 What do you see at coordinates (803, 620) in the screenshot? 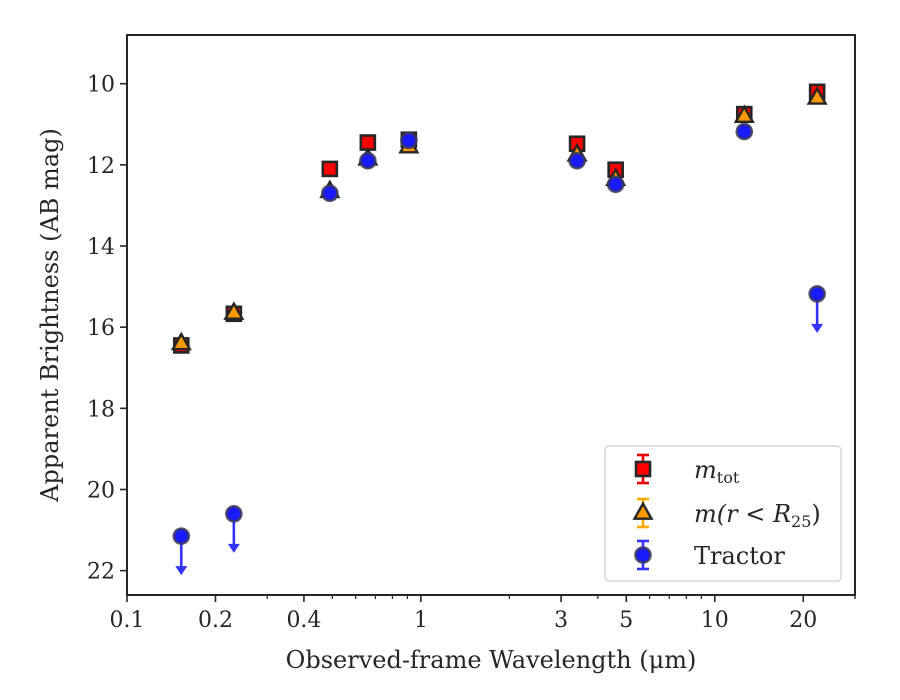
I see `x-tick-label: 20` at bounding box center [803, 620].